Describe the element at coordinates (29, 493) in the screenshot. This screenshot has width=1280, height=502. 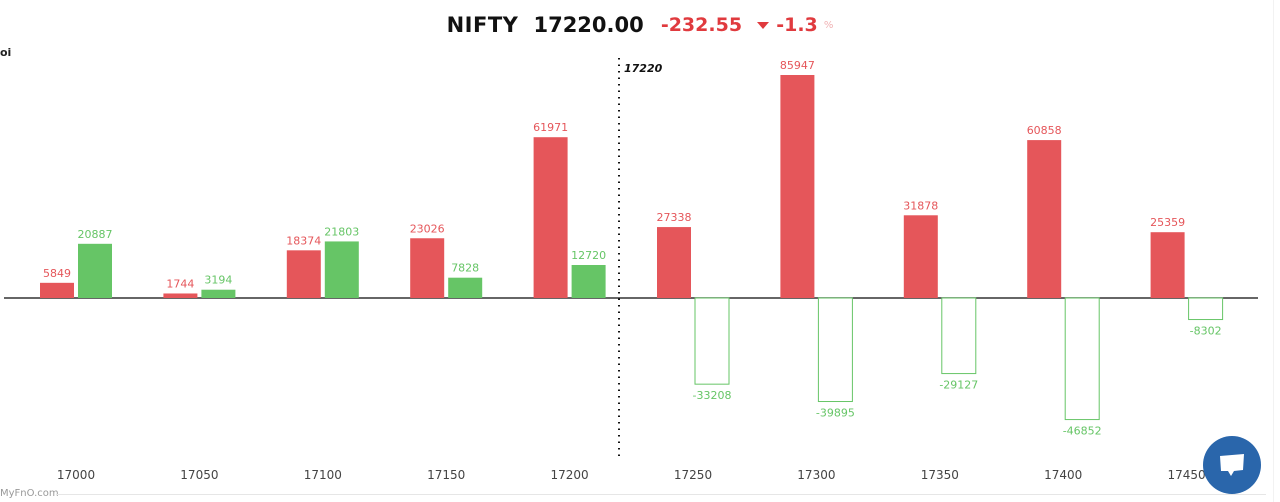
I see `watermark: MyFnO.com` at that location.